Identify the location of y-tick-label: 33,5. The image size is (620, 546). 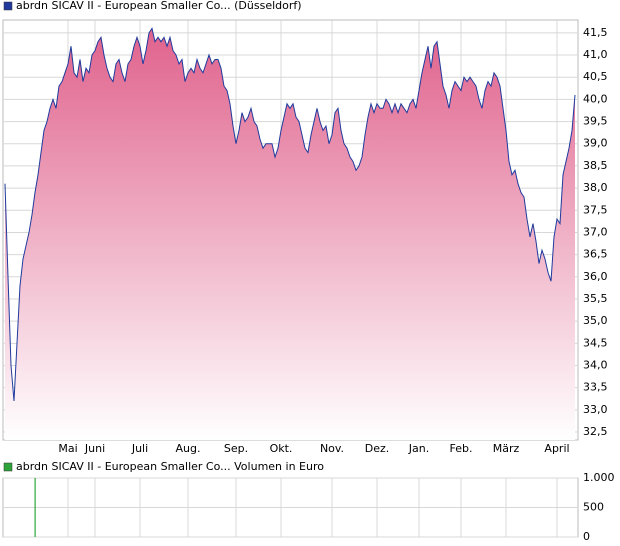
(595, 387).